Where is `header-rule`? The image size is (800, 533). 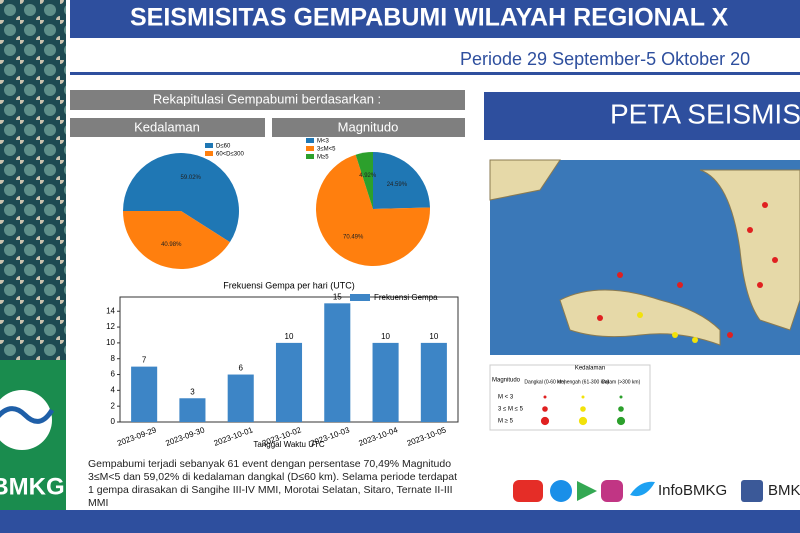 header-rule is located at coordinates (435, 73).